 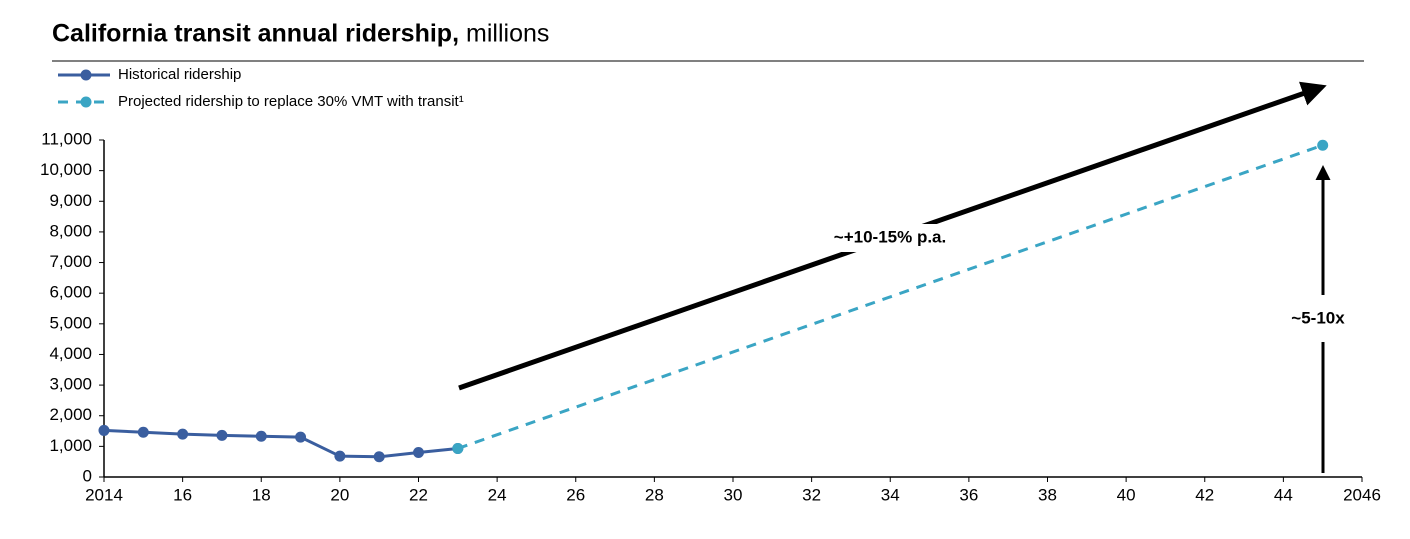 What do you see at coordinates (654, 494) in the screenshot?
I see `x-tick-label: 28` at bounding box center [654, 494].